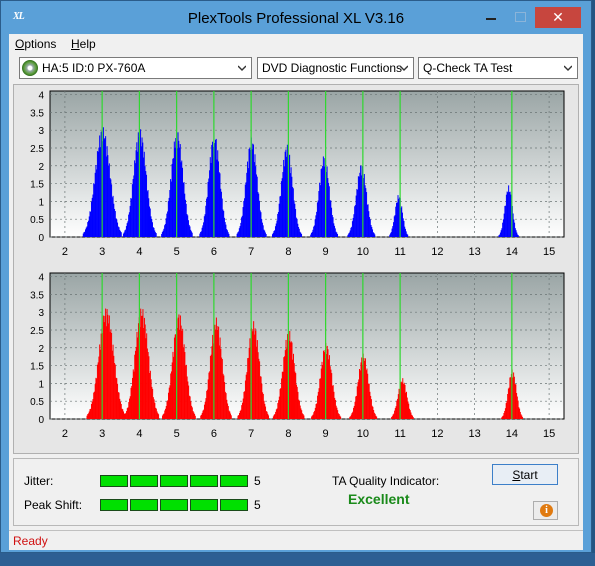 This screenshot has width=595, height=566. What do you see at coordinates (83, 44) in the screenshot?
I see `menu-help: Help` at bounding box center [83, 44].